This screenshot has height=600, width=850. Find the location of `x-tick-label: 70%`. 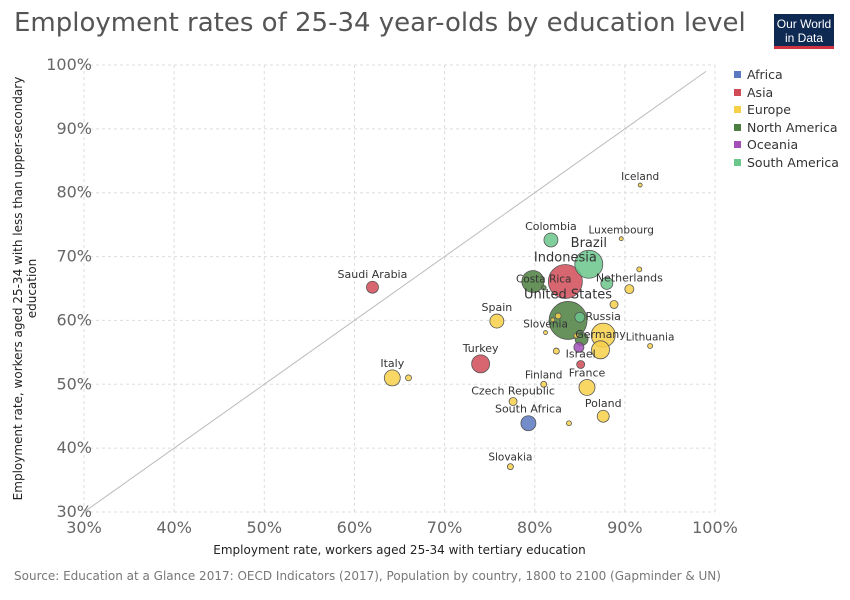

x-tick-label: 70% is located at coordinates (445, 527).